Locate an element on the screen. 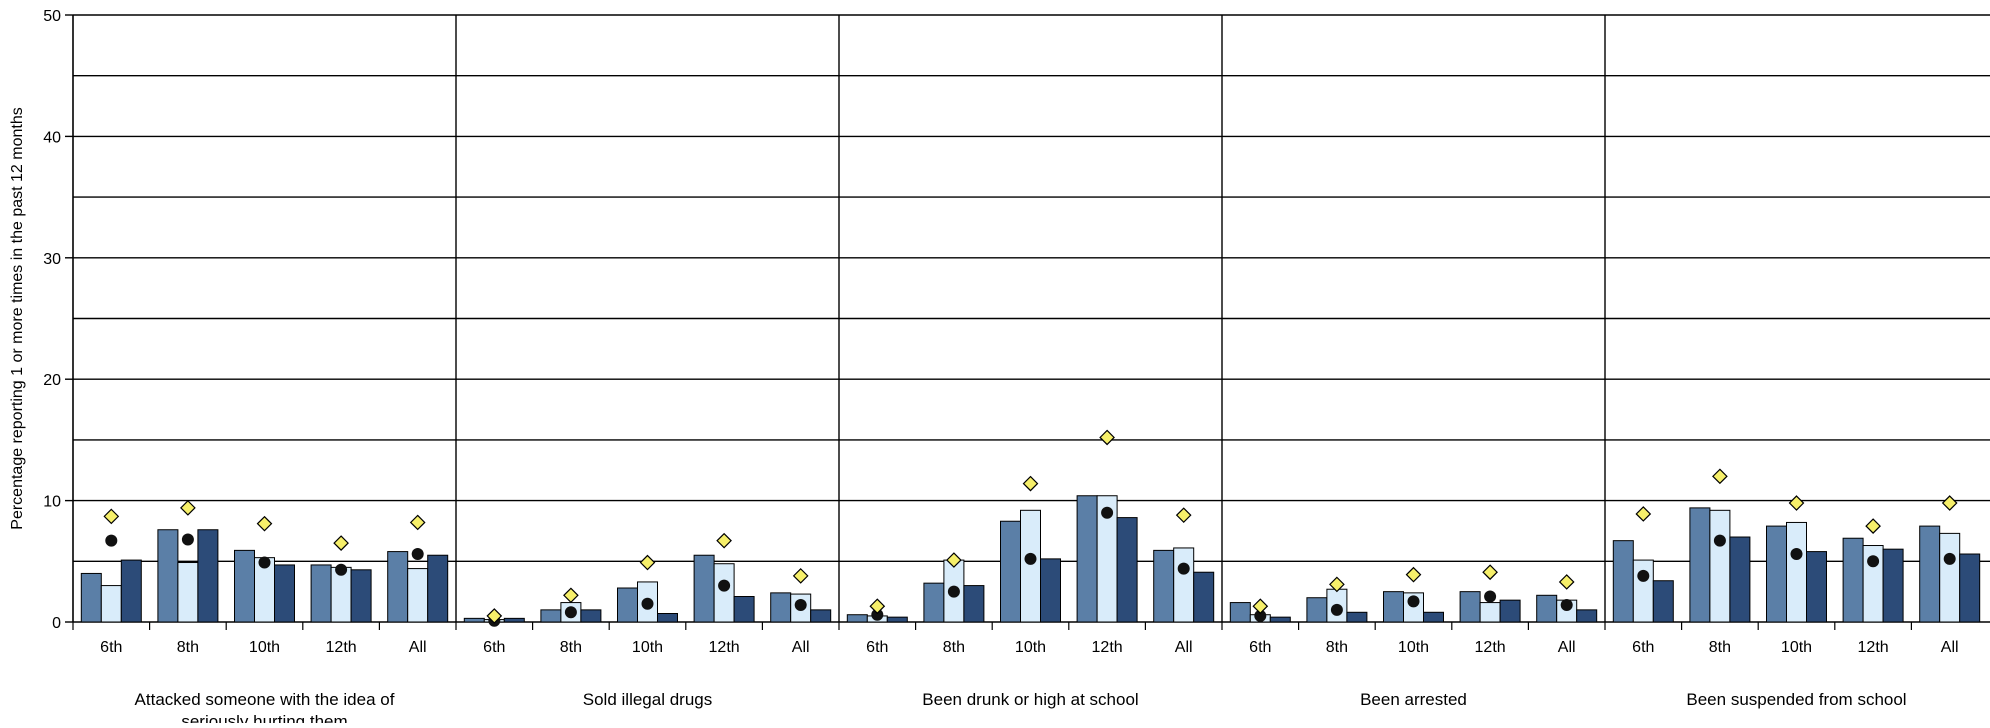 The height and width of the screenshot is (728, 1990). group-label: Been arrested is located at coordinates (1413, 699).